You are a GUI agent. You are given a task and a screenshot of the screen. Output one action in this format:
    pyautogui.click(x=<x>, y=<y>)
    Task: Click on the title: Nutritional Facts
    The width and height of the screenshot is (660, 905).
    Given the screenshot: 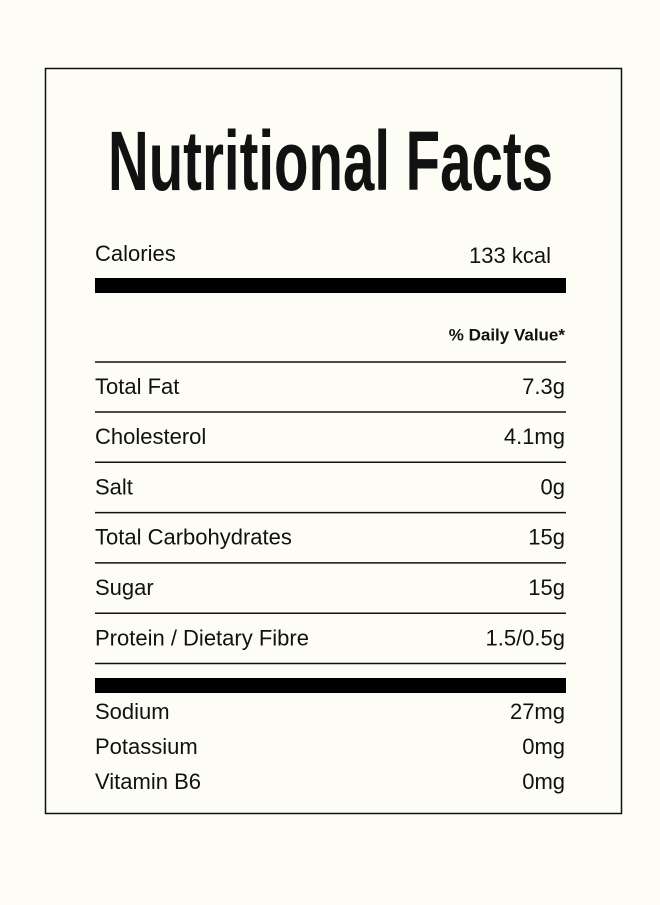 What is the action you would take?
    pyautogui.click(x=330, y=161)
    